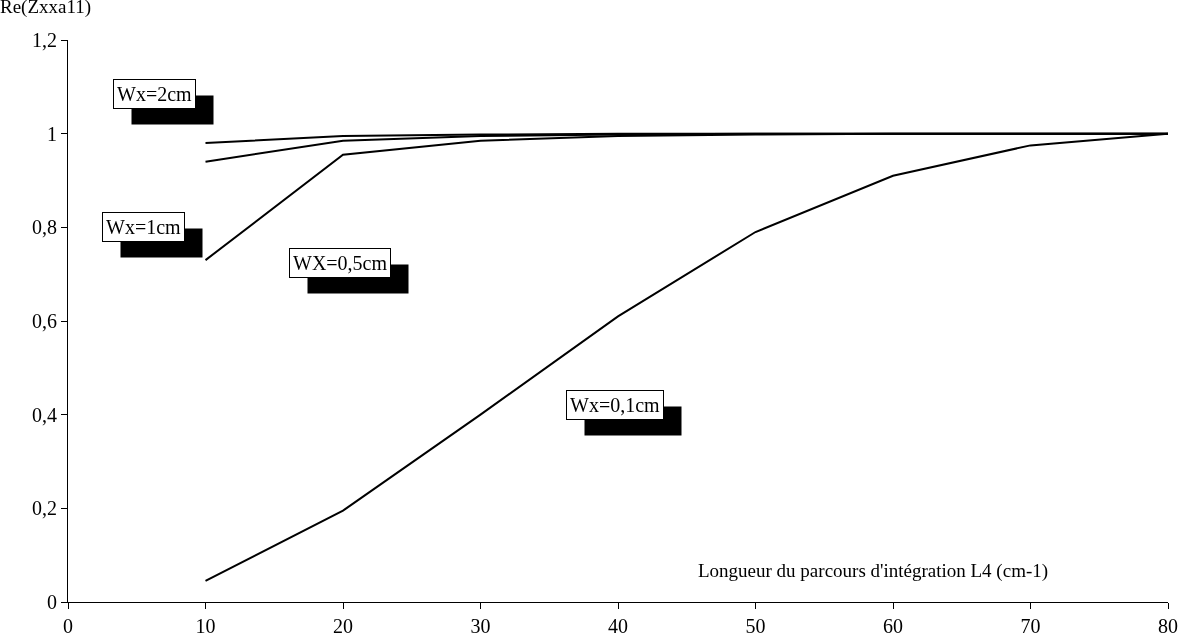 The image size is (1199, 636). What do you see at coordinates (52, 602) in the screenshot?
I see `y-tick-label: 0` at bounding box center [52, 602].